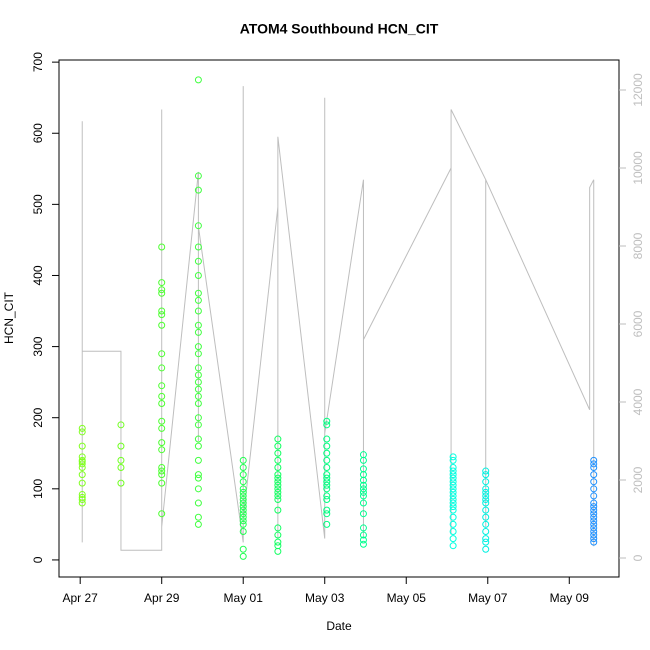  I want to click on y-tick-label: 700, so click(38, 62).